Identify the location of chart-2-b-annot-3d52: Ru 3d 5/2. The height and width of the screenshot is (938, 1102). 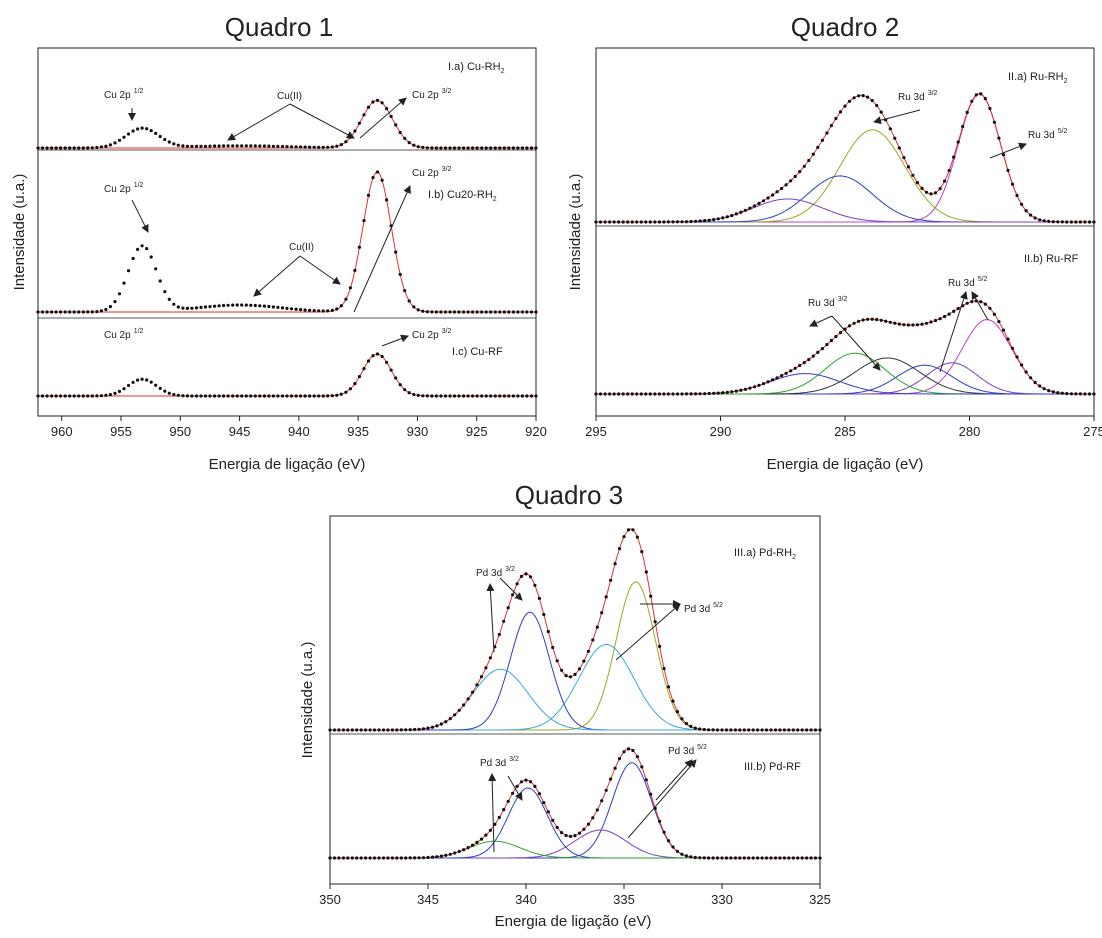
(968, 282).